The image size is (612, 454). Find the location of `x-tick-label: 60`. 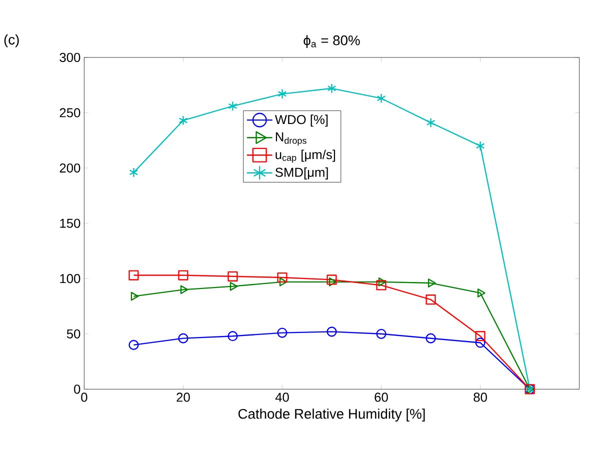

x-tick-label: 60 is located at coordinates (381, 397).